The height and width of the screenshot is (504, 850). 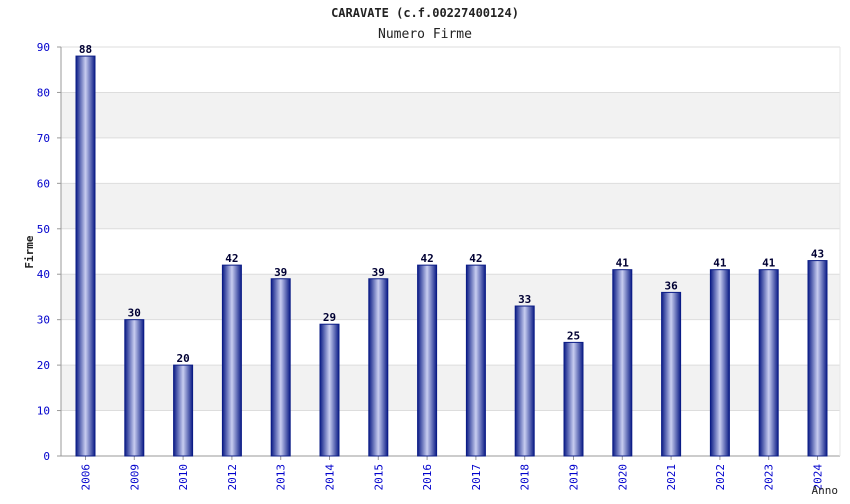 What do you see at coordinates (475, 258) in the screenshot?
I see `value-label-2017: 42` at bounding box center [475, 258].